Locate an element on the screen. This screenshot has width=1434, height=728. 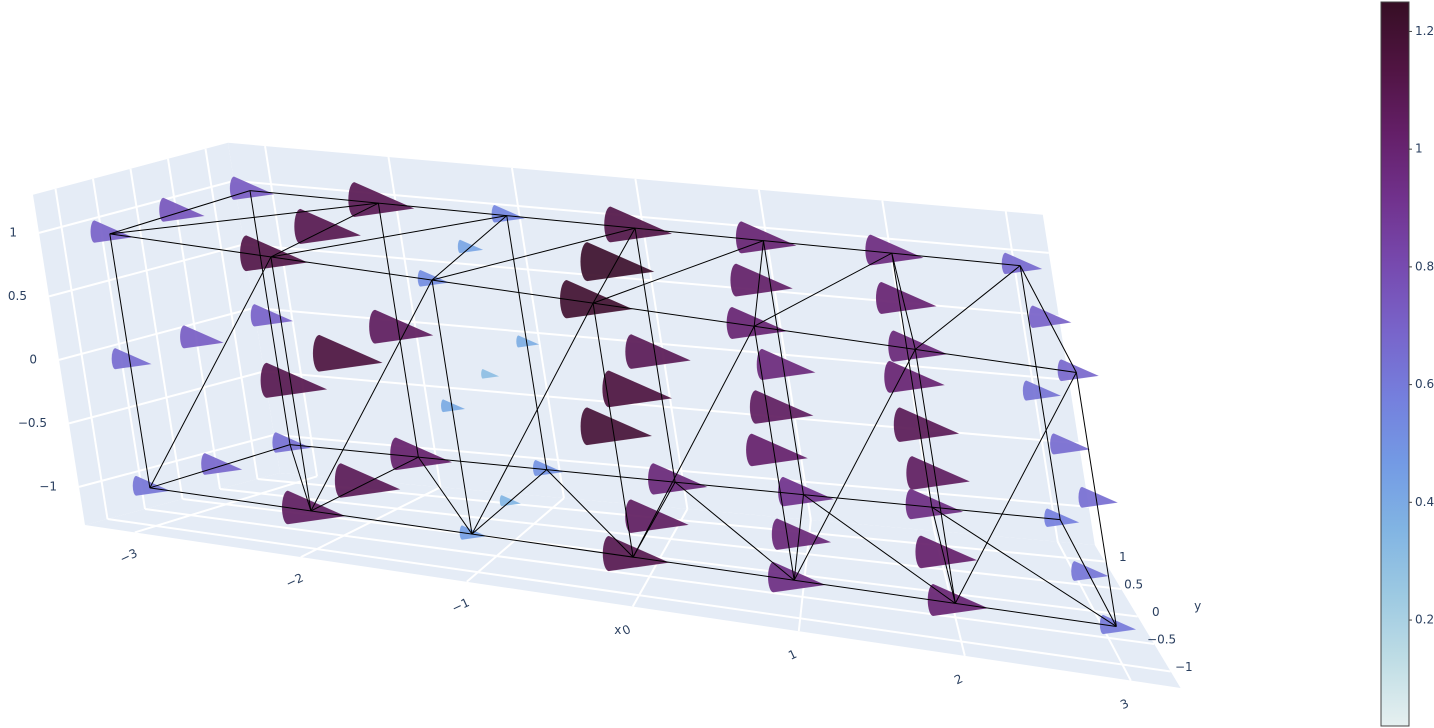
z-tick-label: −1 is located at coordinates (48, 486).